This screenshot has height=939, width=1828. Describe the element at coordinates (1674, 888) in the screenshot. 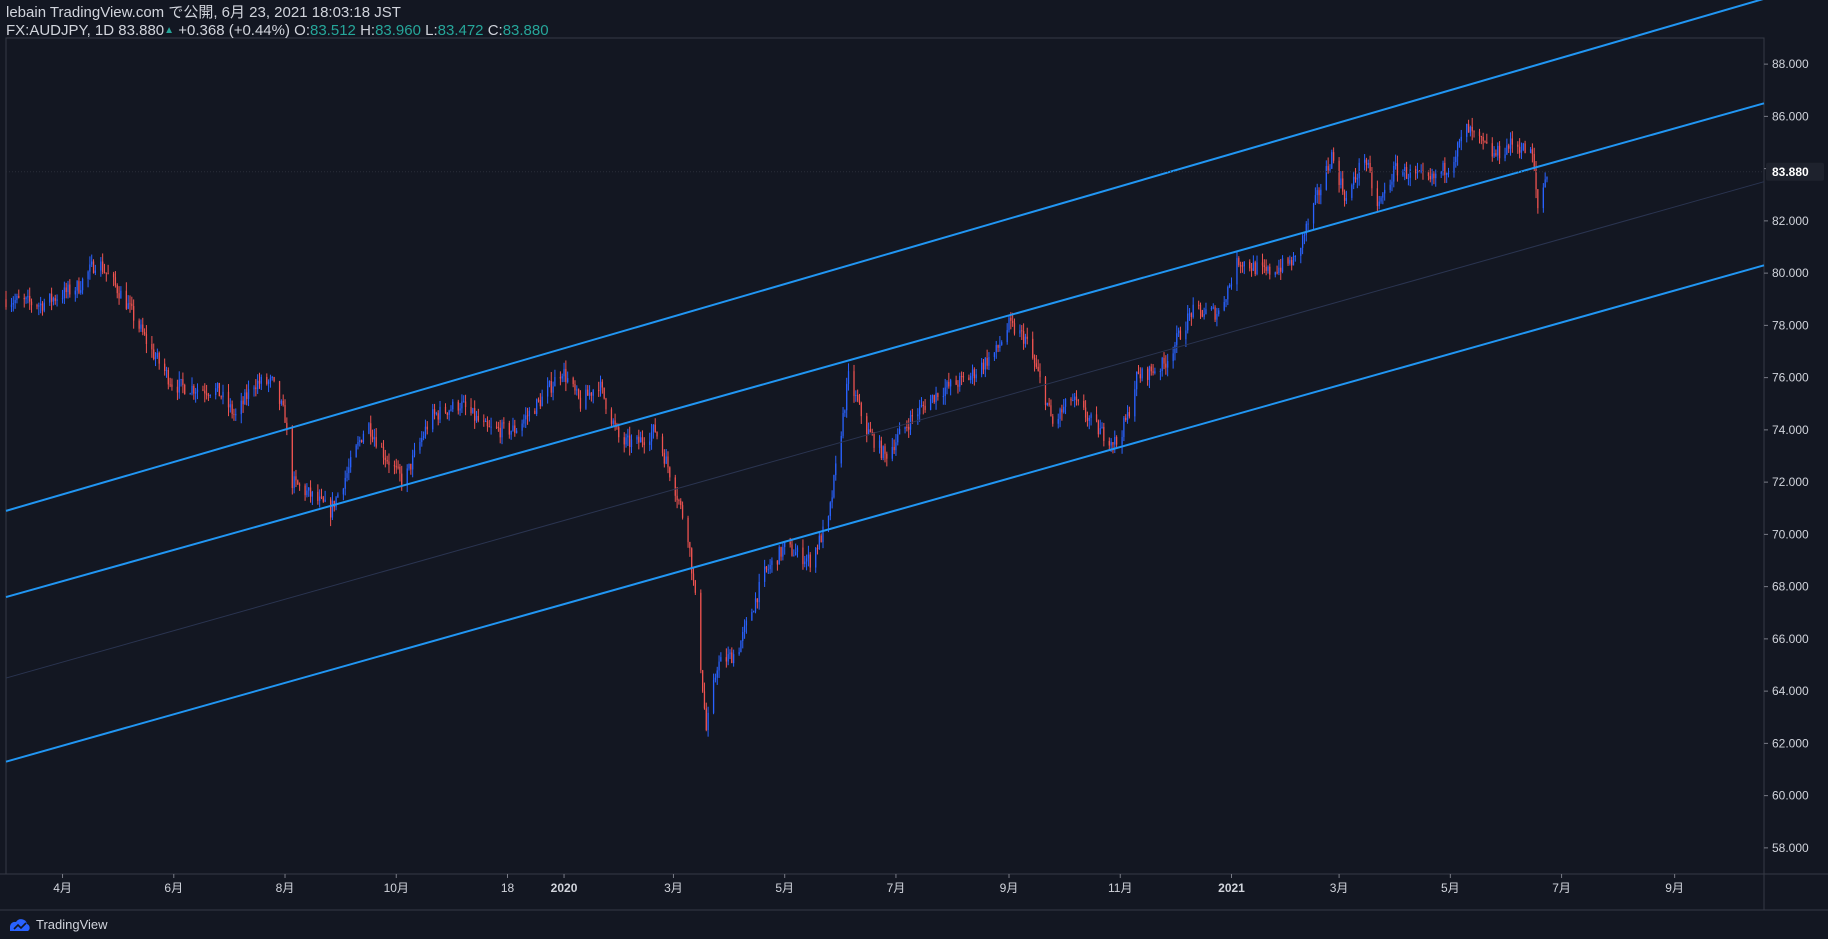

I see `x-tick-label: 9月` at that location.